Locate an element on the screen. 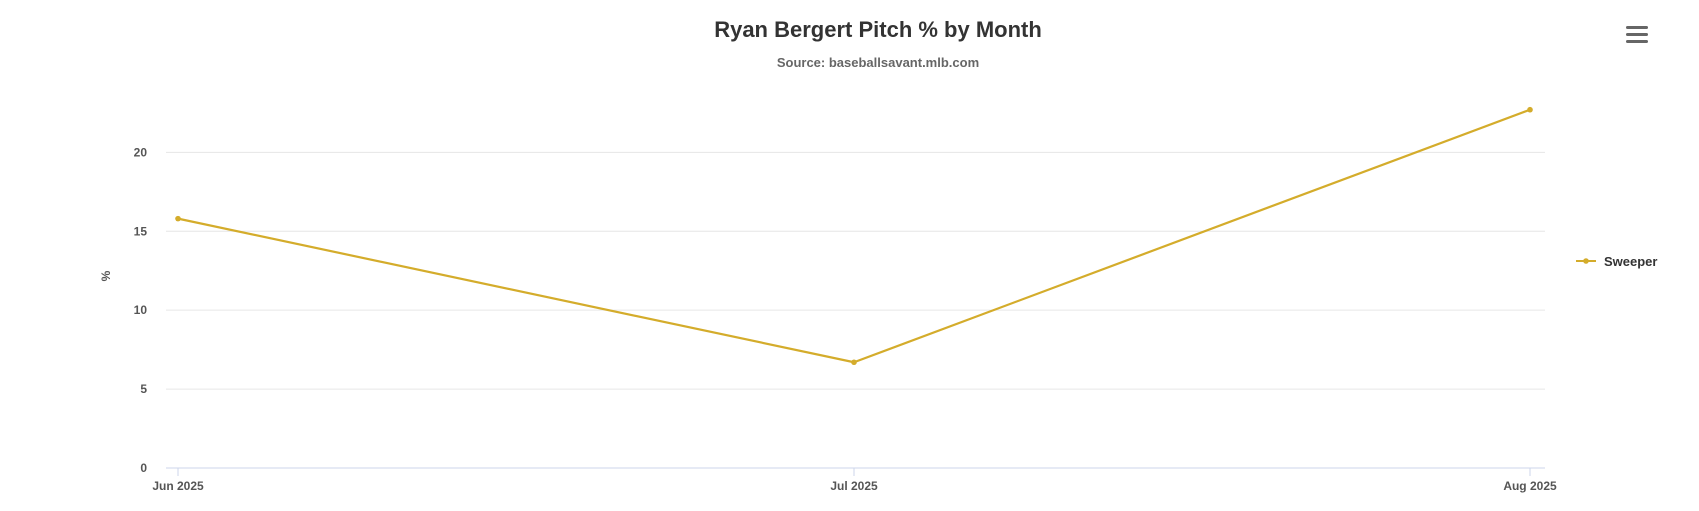 The height and width of the screenshot is (511, 1699). x-tick-label: Aug 2025 is located at coordinates (1530, 486).